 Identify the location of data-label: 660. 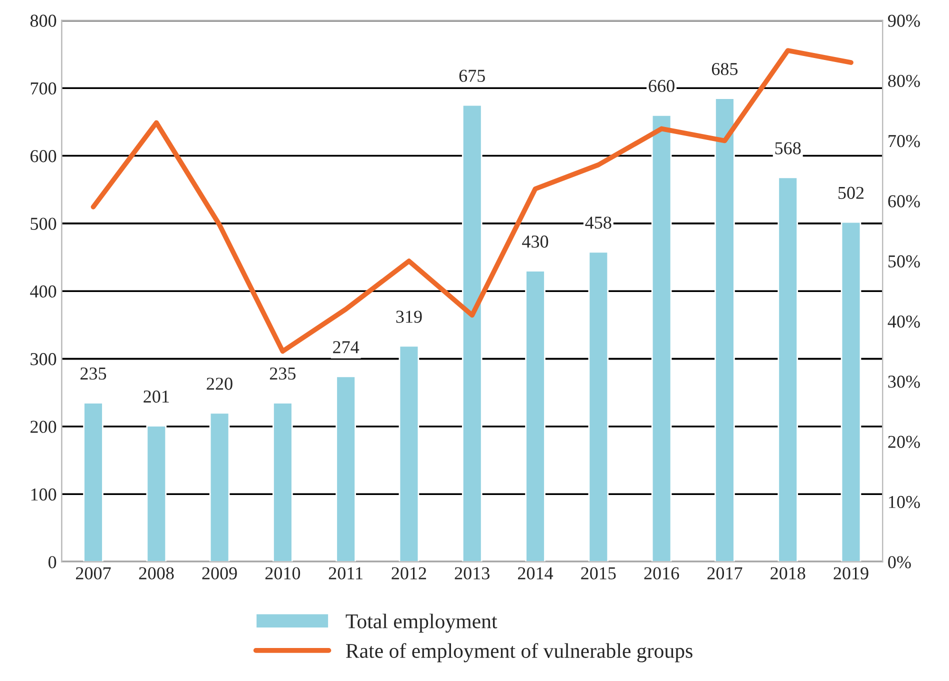
(661, 86).